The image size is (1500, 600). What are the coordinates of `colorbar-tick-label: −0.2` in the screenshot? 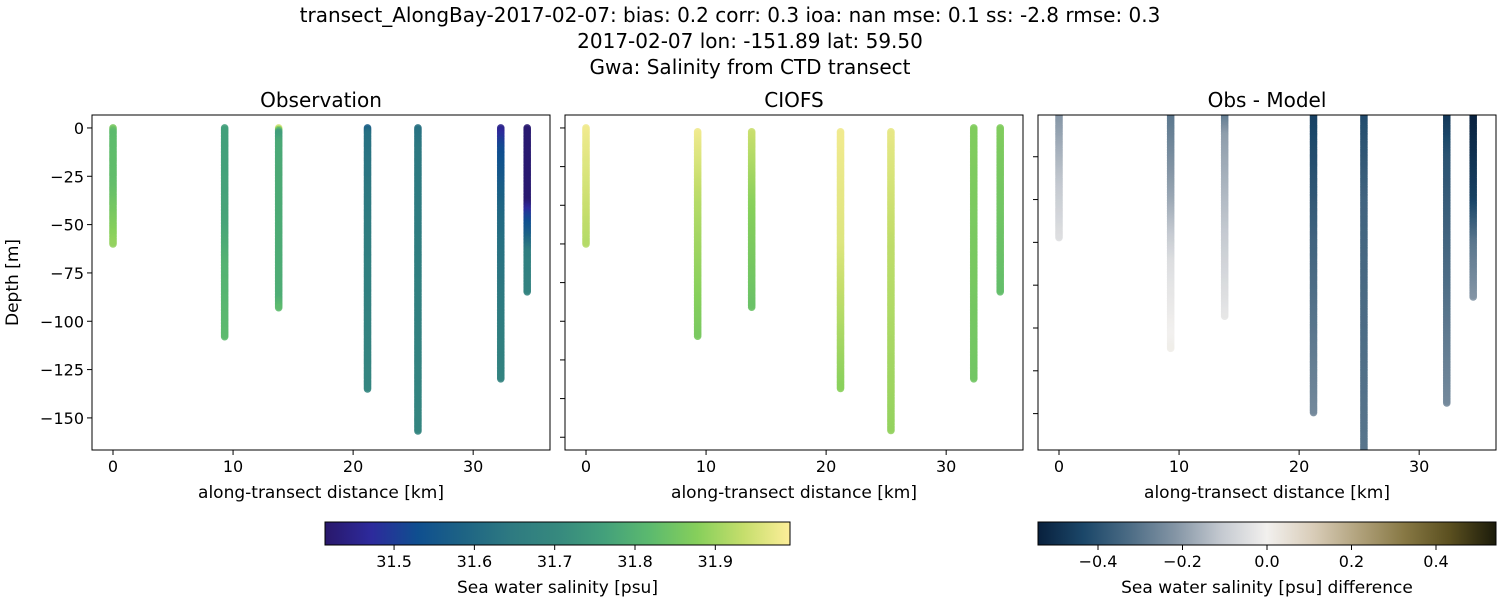 It's located at (1182, 561).